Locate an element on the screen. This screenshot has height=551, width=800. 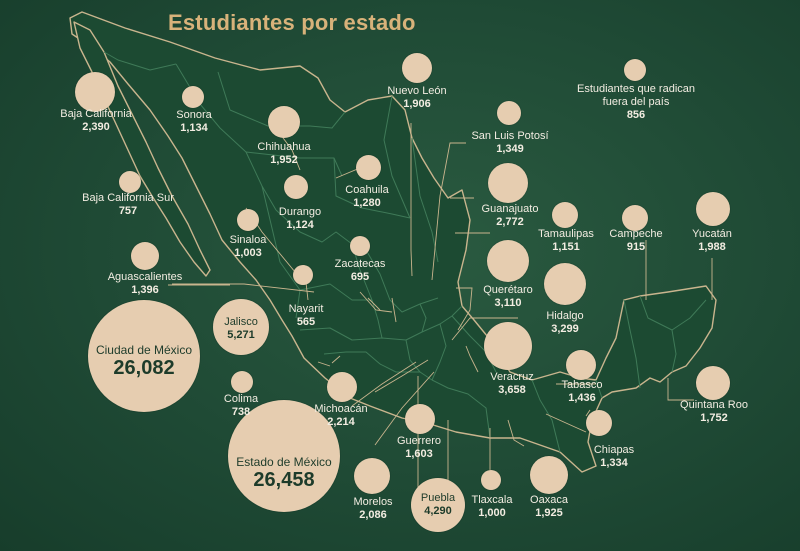
state-value: 1,349 is located at coordinates (509, 149).